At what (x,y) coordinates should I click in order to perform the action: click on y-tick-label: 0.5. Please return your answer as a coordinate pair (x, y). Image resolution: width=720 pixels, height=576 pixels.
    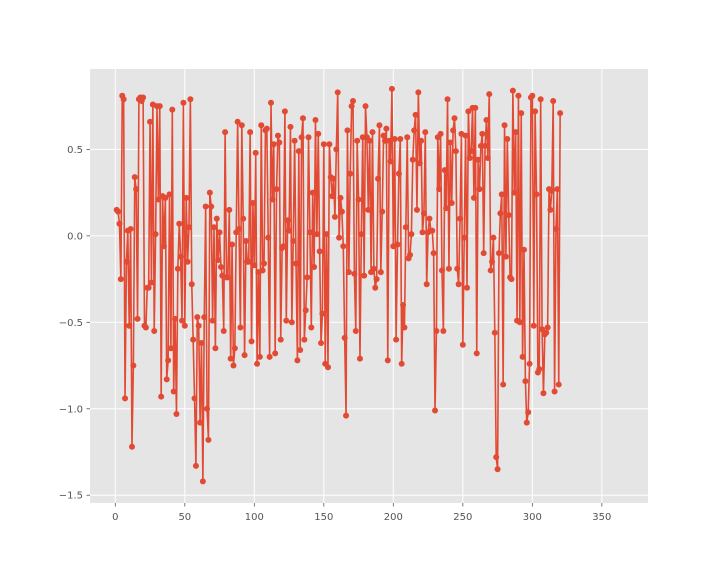
    Looking at the image, I should click on (75, 150).